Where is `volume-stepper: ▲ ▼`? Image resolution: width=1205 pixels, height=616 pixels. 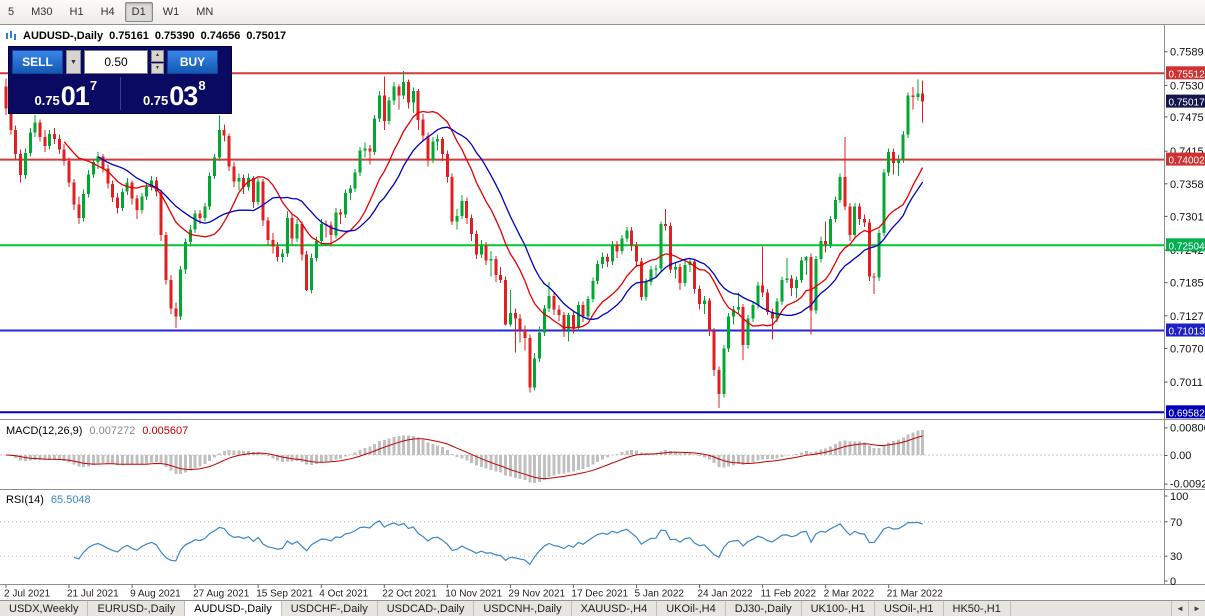 volume-stepper: ▲ ▼ is located at coordinates (157, 62).